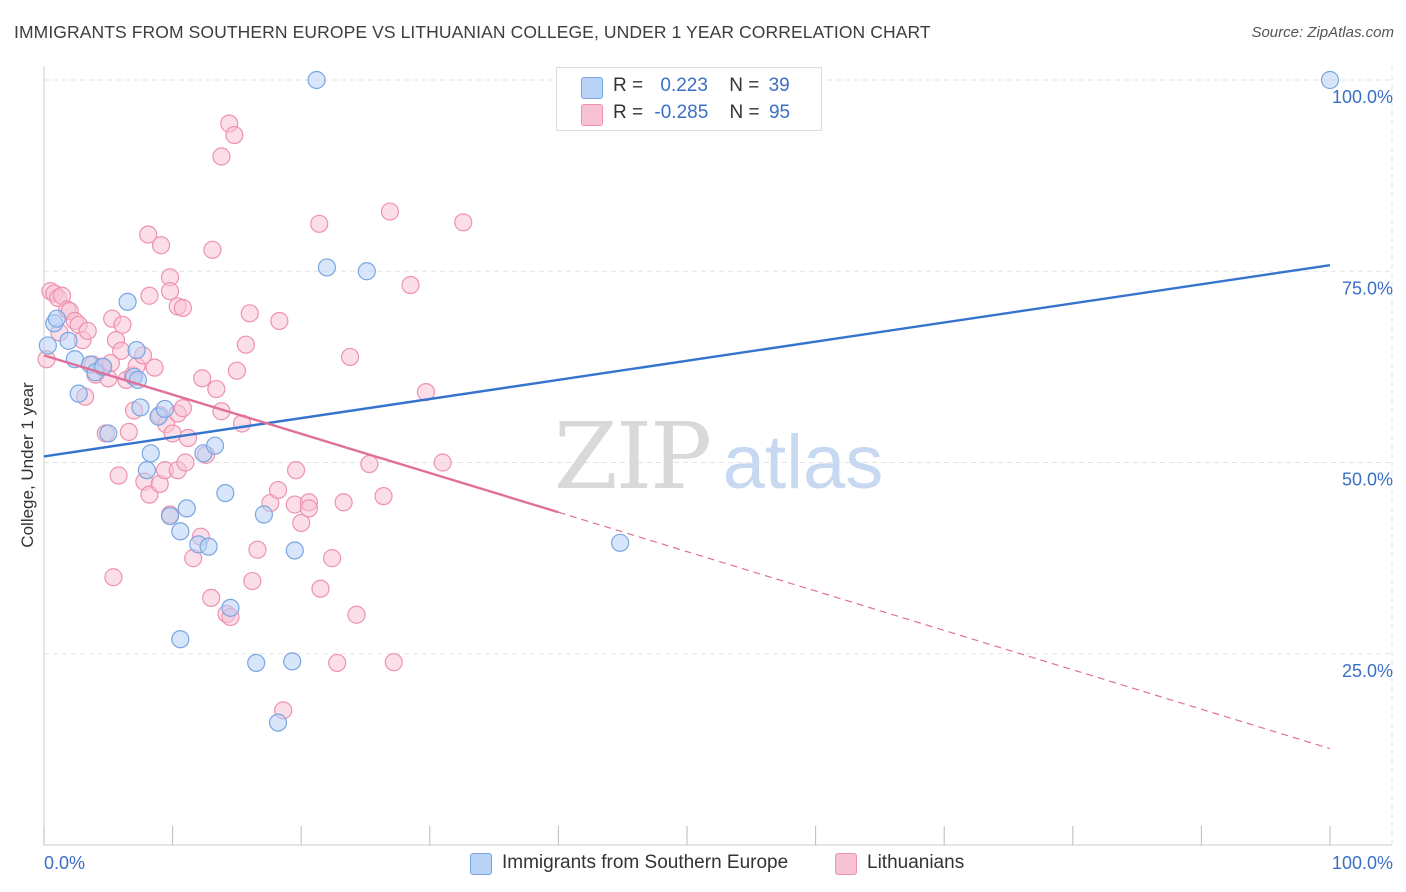 This screenshot has height=892, width=1406. Describe the element at coordinates (846, 864) in the screenshot. I see `bottom-legend-swatch-pink` at that location.